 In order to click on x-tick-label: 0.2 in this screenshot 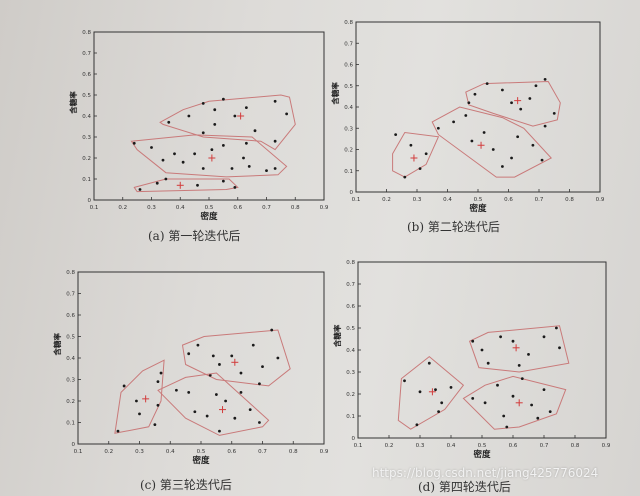, I will do `click(122, 208)`.